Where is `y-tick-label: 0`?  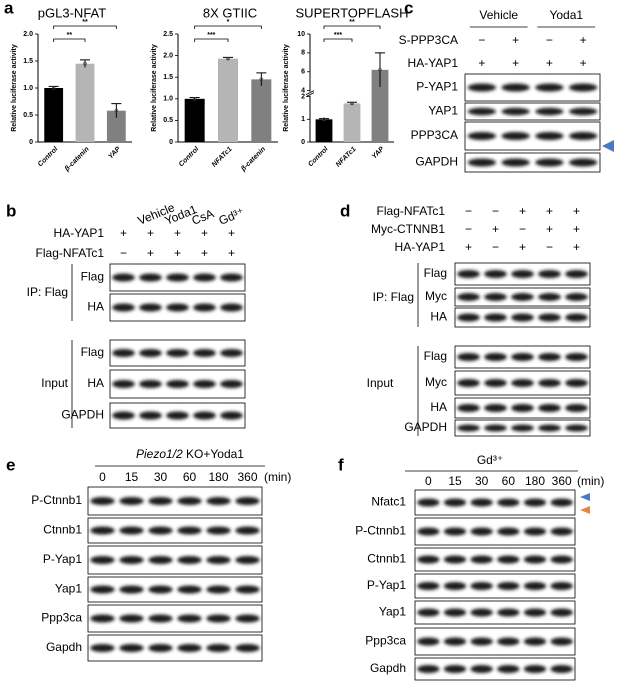 y-tick-label: 0 is located at coordinates (31, 142).